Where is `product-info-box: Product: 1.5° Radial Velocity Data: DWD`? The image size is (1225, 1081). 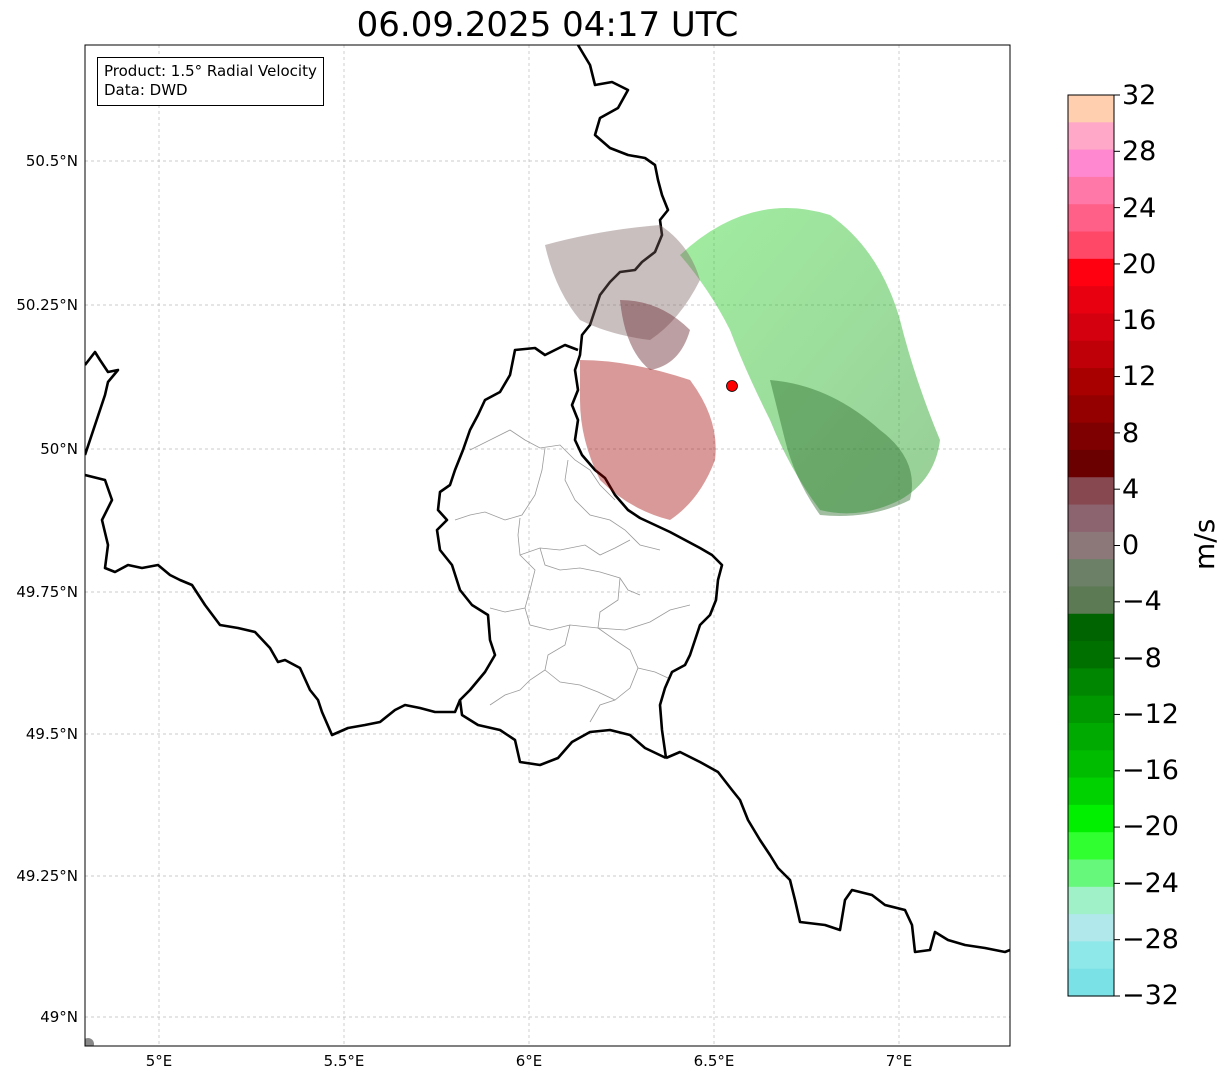
product-info-box: Product: 1.5° Radial Velocity Data: DWD is located at coordinates (210, 81).